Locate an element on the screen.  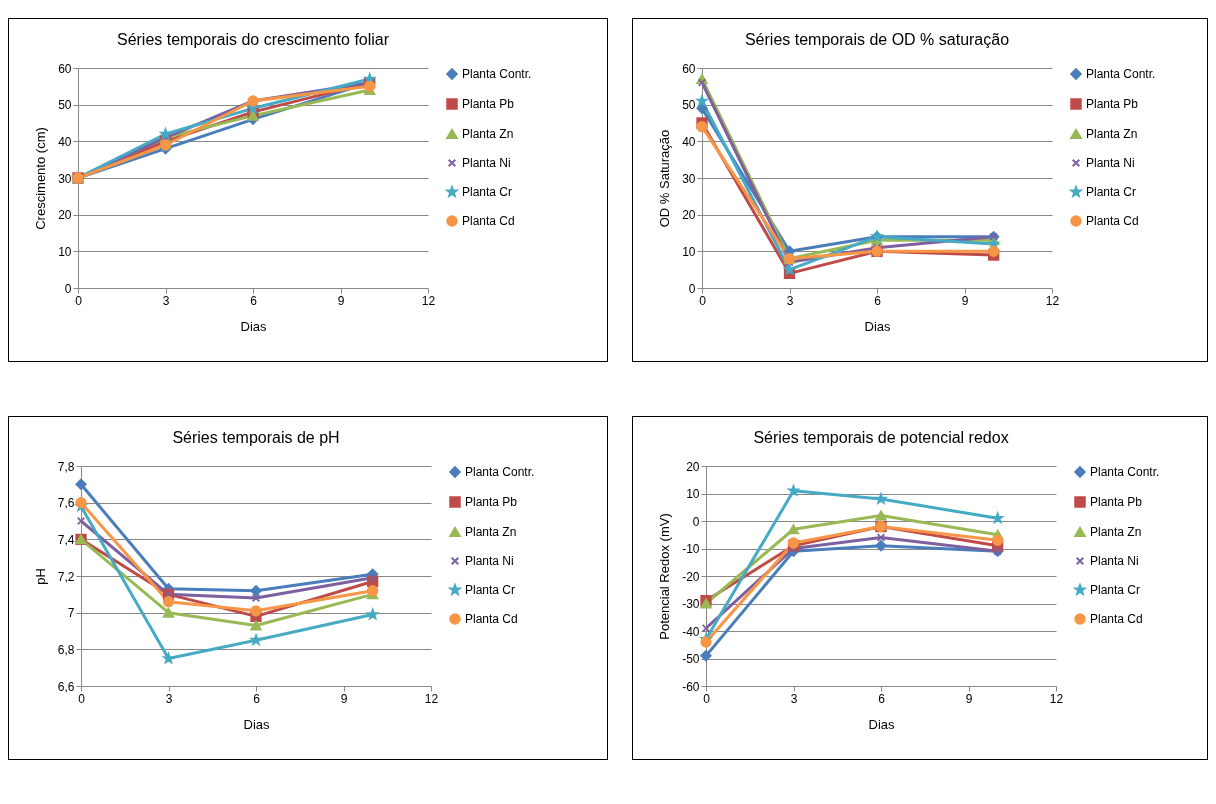
chart-title: Séries temporais de potencial redox is located at coordinates (881, 437).